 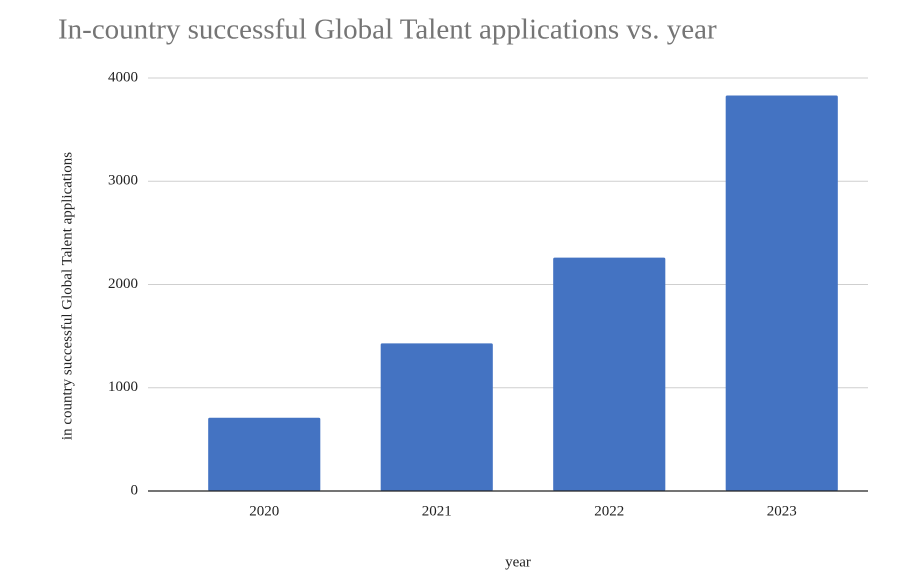 What do you see at coordinates (782, 511) in the screenshot?
I see `x-tick-label: 2023` at bounding box center [782, 511].